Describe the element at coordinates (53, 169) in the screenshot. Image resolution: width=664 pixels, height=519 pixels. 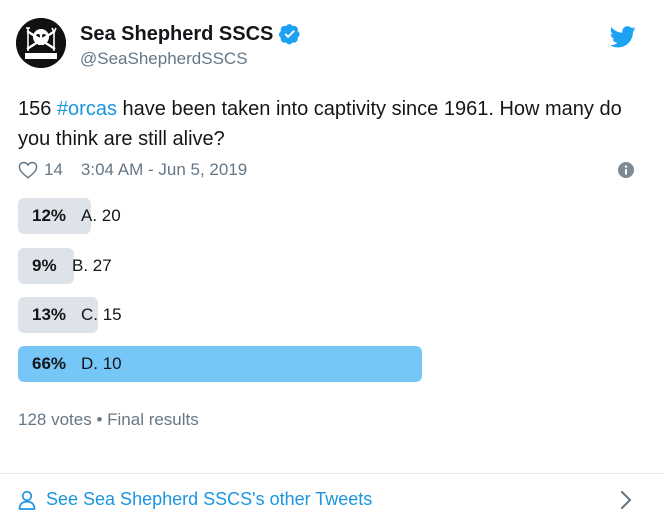
I see `like-count: 14` at that location.